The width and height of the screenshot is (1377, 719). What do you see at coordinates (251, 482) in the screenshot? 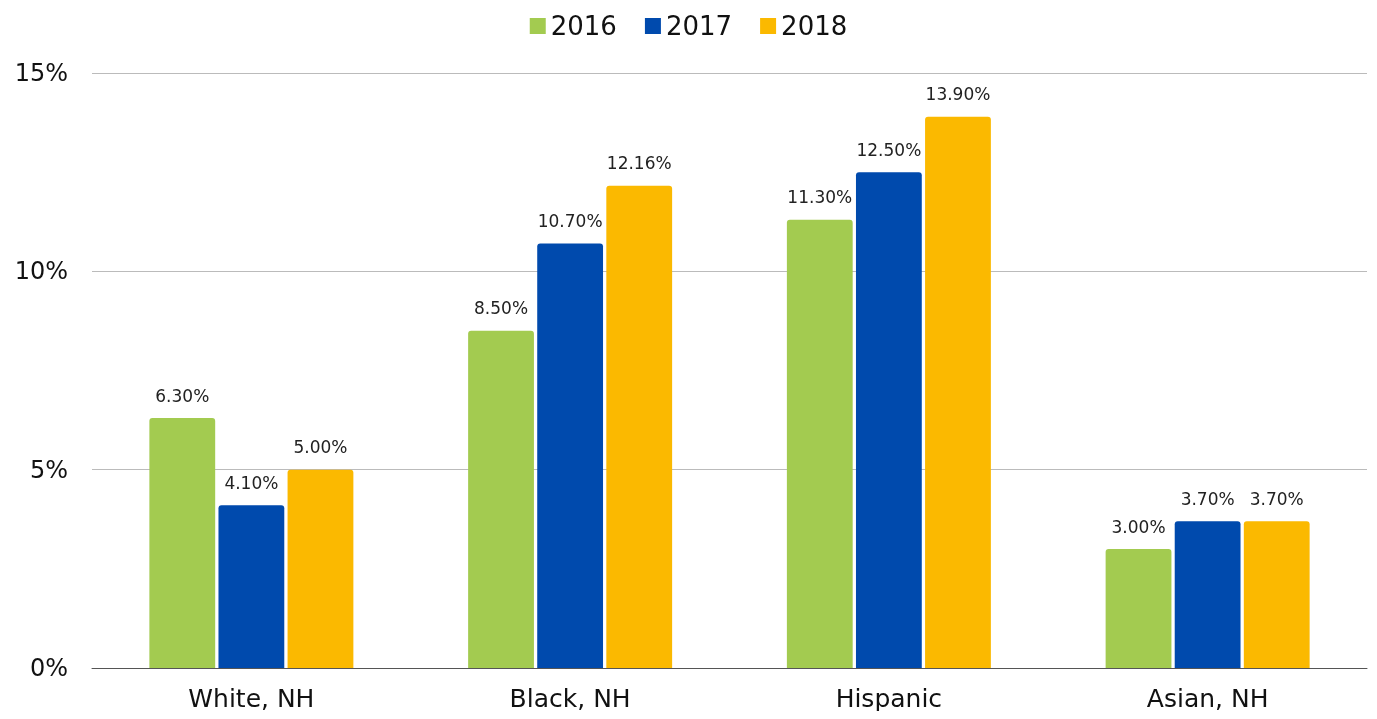
I see `data-label: 4.10%` at bounding box center [251, 482].